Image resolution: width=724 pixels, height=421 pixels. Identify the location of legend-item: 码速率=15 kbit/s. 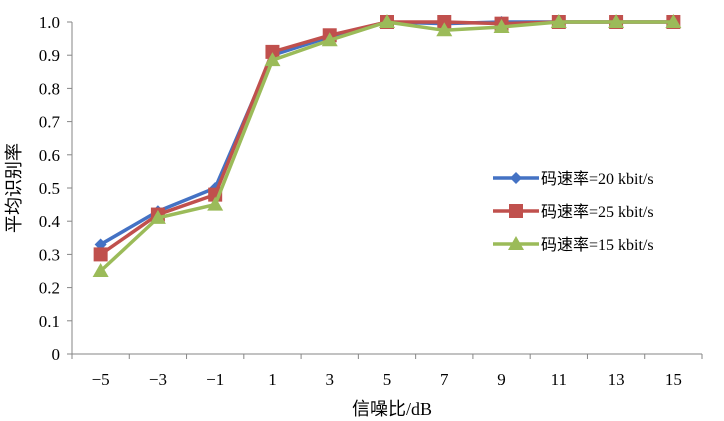
(573, 245).